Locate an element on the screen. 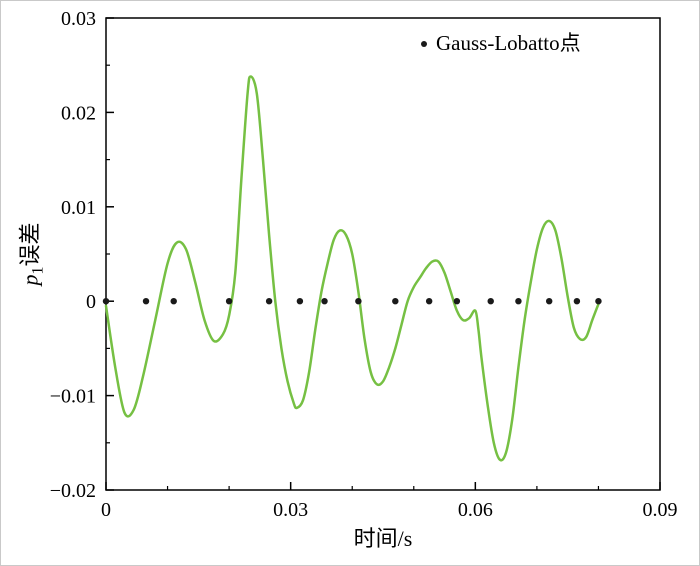 This screenshot has height=566, width=700. y-axis-label: p1误差 is located at coordinates (29, 254).